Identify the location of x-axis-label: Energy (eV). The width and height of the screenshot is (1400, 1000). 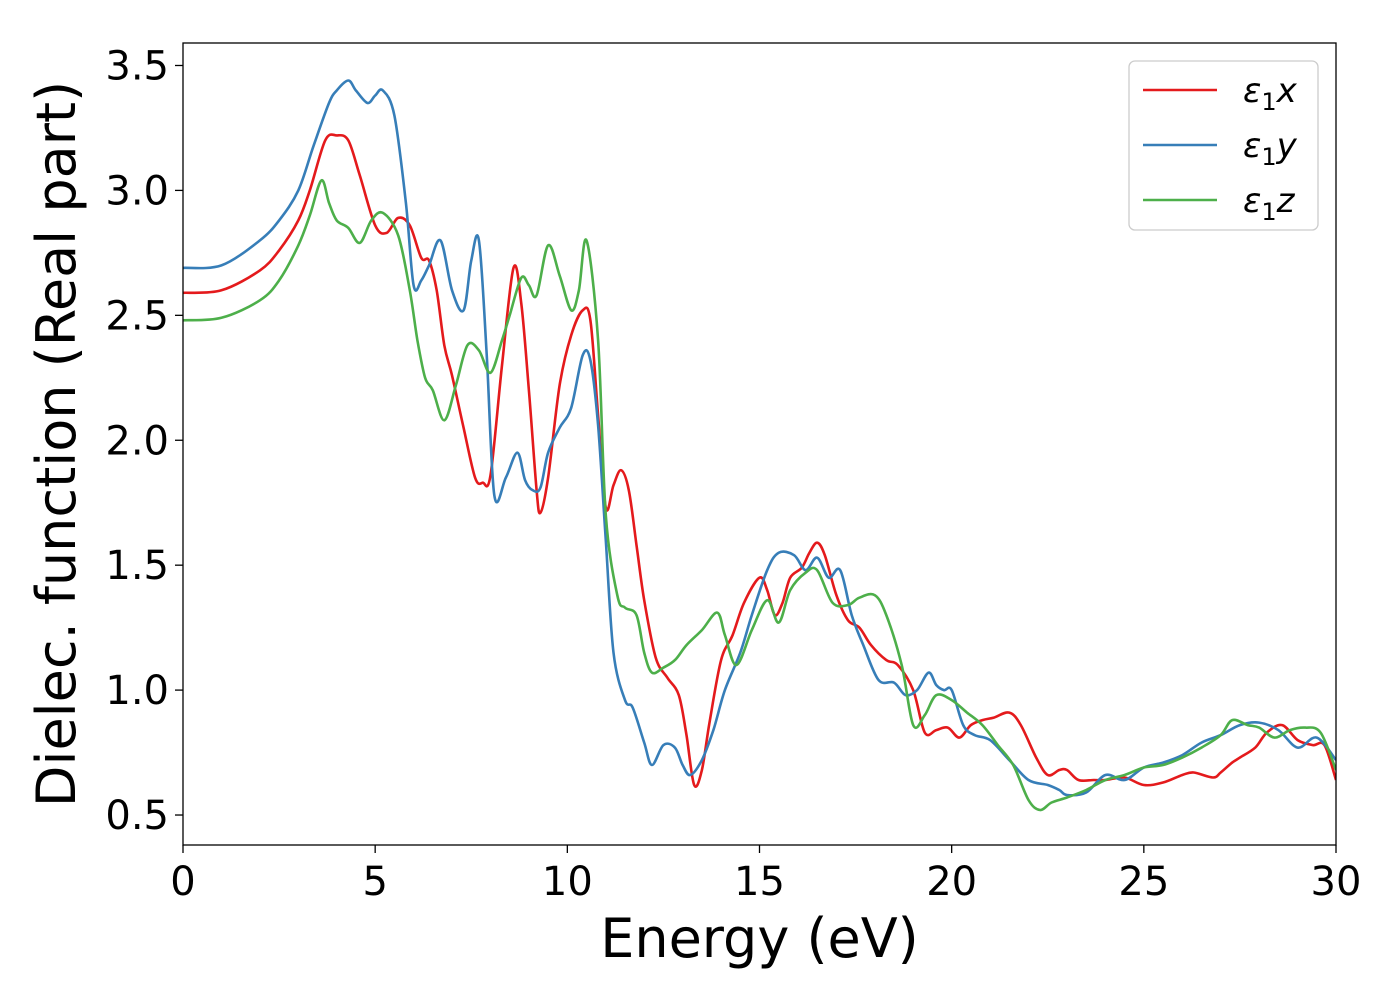
(759, 938).